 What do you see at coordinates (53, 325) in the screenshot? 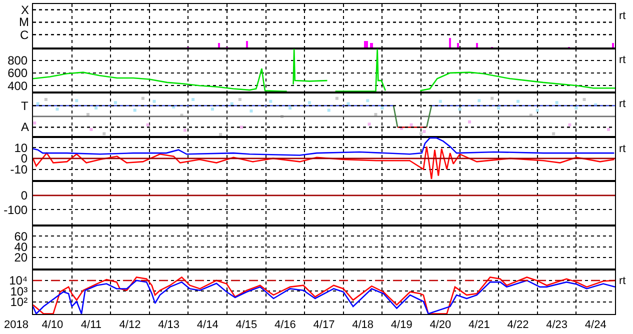
I see `x-tick-label: 4/10` at bounding box center [53, 325].